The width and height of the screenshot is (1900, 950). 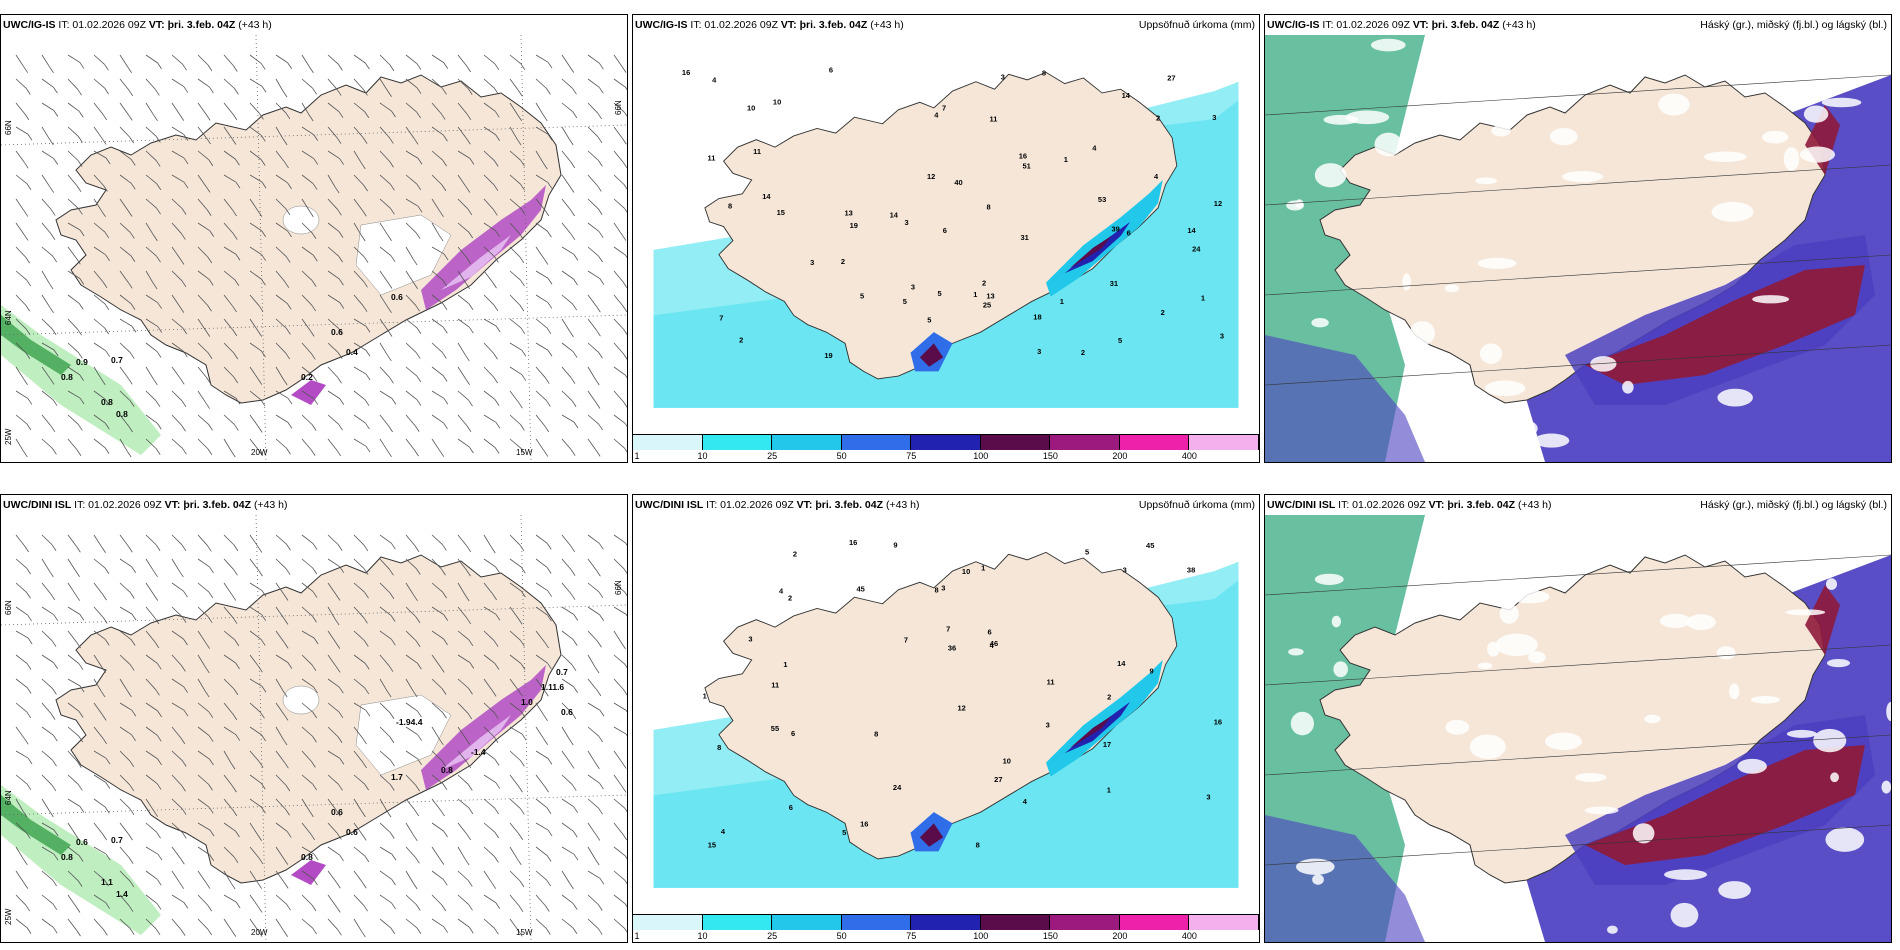 I want to click on wind-value: 1.4, so click(x=122, y=894).